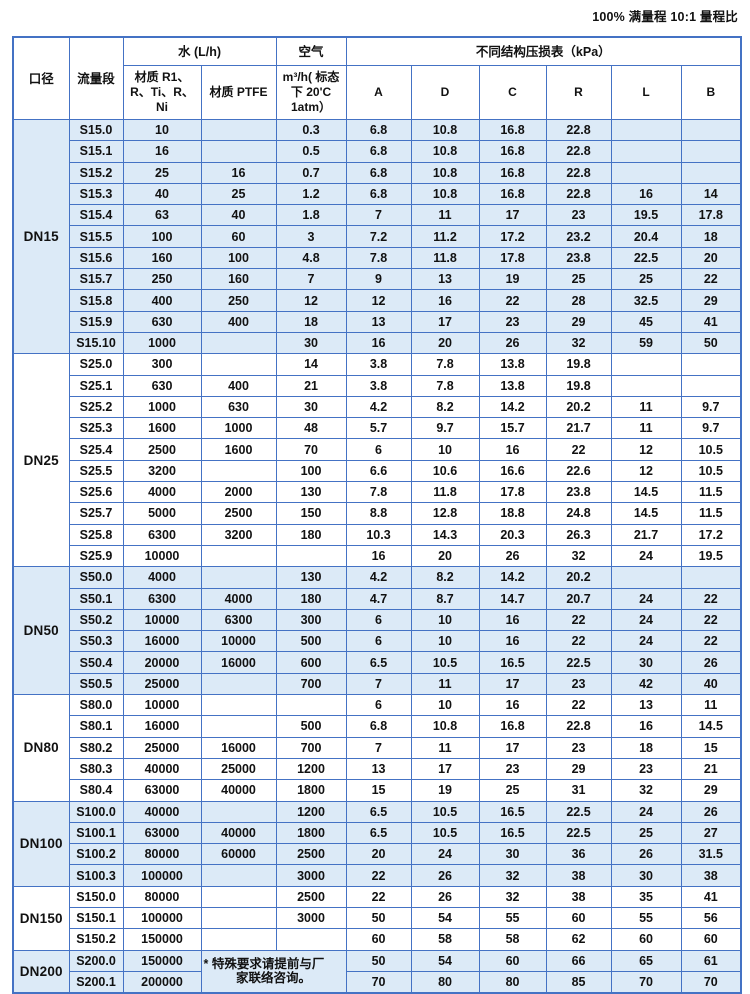  Describe the element at coordinates (377, 471) in the screenshot. I see `table-row: S25.5 3200 100 6.6 10.6 16.6 22.6 12 10.5` at that location.